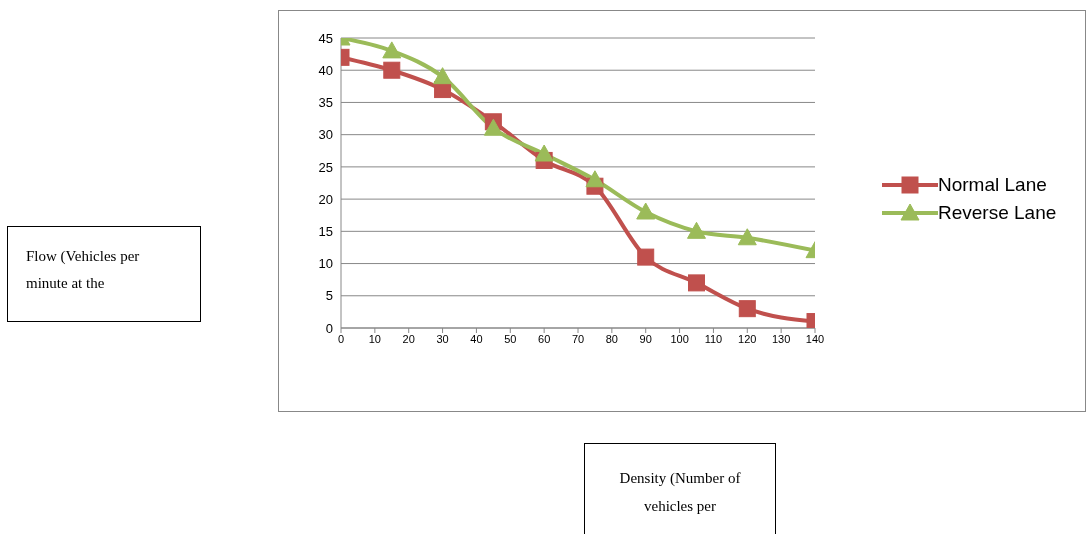 Image resolution: width=1086 pixels, height=534 pixels. I want to click on x-tick-label: 140, so click(815, 338).